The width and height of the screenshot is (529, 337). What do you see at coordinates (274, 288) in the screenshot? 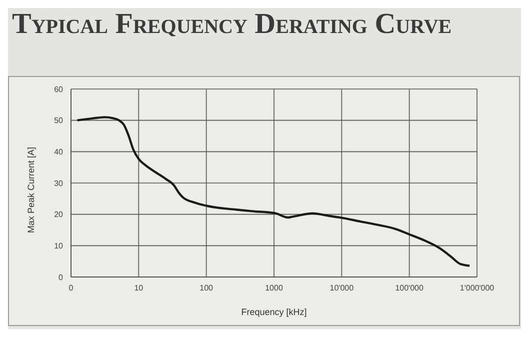
I see `x-tick-label: 1000` at bounding box center [274, 288].